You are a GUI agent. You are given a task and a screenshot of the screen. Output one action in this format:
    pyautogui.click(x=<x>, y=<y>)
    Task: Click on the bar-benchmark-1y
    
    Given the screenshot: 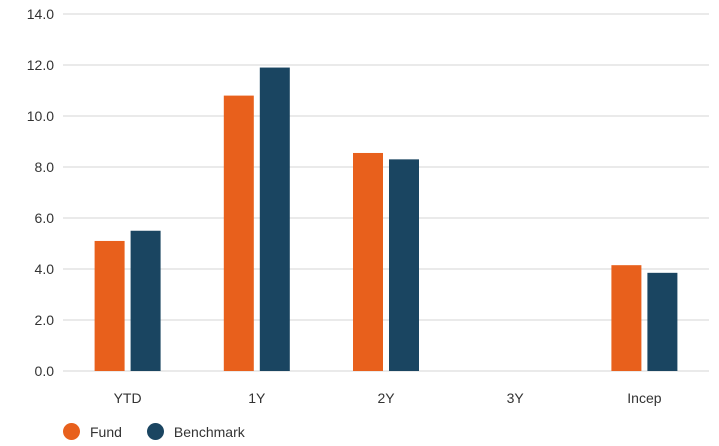 What is the action you would take?
    pyautogui.click(x=274, y=219)
    